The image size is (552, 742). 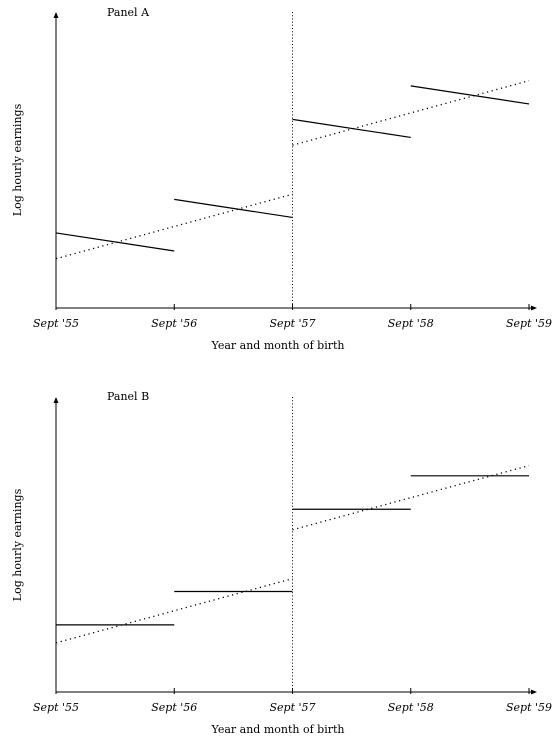 I want to click on panel-title: Panel B, so click(x=128, y=396).